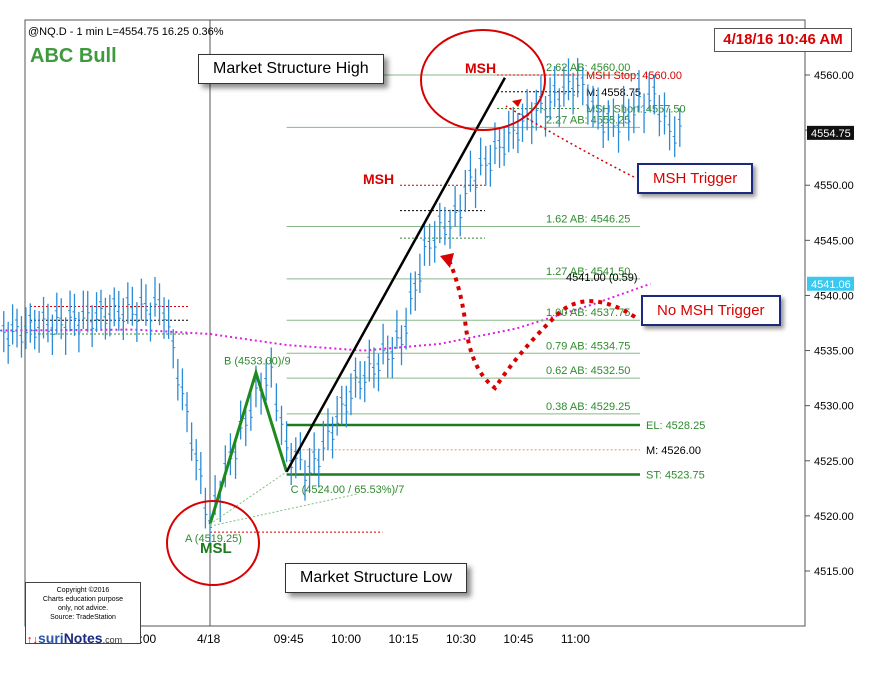 This screenshot has width=878, height=676. Describe the element at coordinates (613, 93) in the screenshot. I see `msh-level-label: M: 4558.75` at that location.